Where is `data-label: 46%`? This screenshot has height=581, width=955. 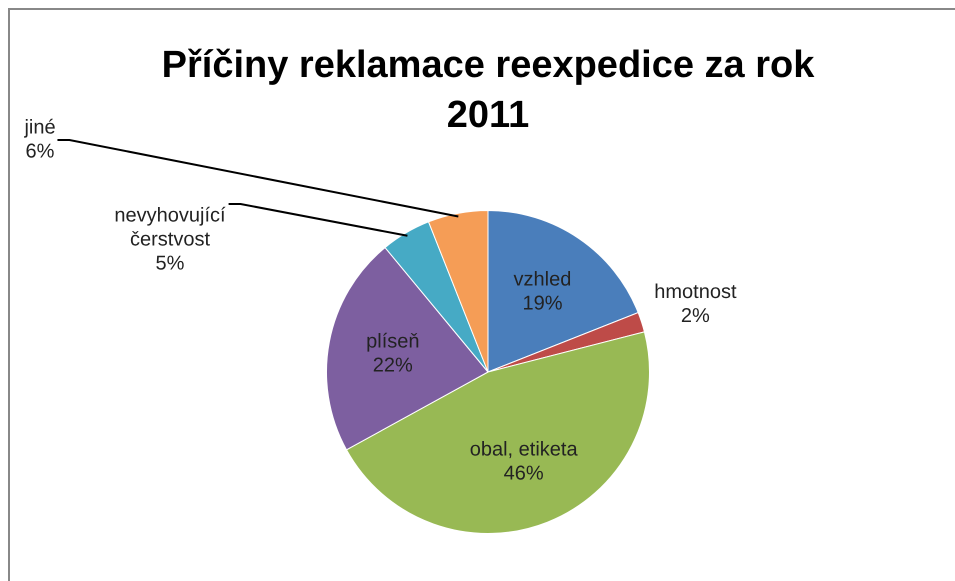
data-label: 46% is located at coordinates (524, 473).